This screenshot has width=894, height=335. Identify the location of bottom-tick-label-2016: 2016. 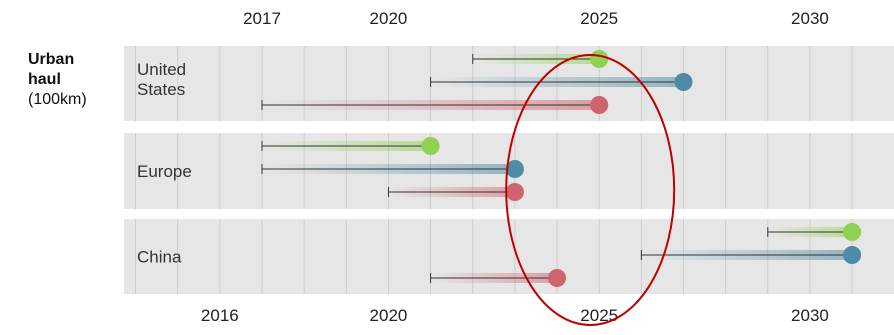
(220, 315).